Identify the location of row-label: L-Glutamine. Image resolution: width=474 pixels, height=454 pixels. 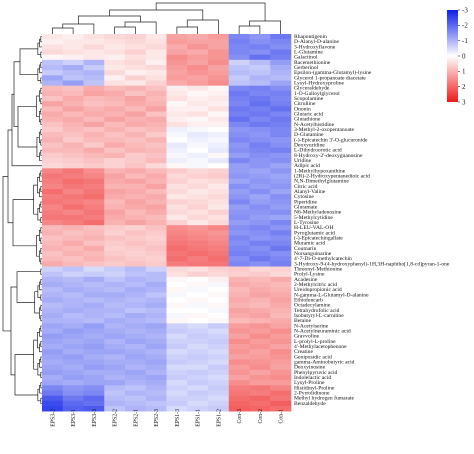
(308, 53).